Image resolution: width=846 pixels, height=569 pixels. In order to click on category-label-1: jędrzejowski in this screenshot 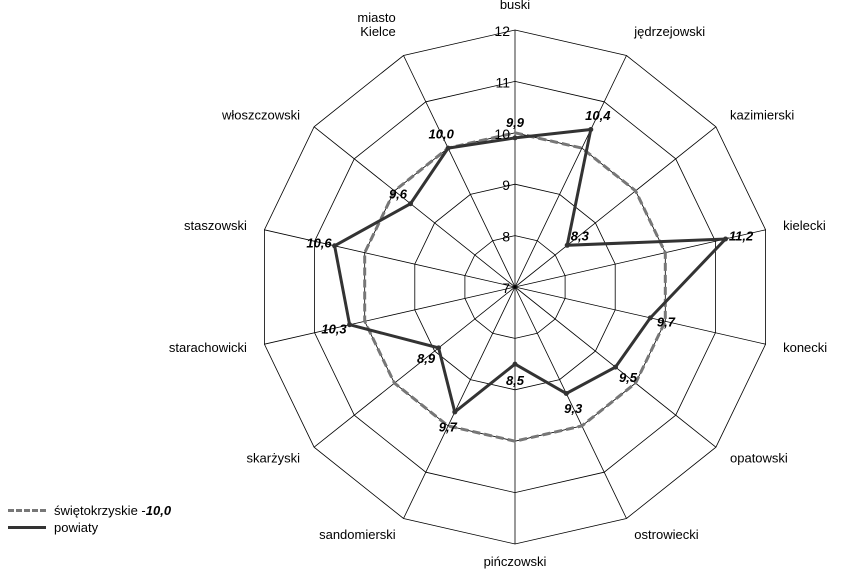, I will do `click(669, 31)`.